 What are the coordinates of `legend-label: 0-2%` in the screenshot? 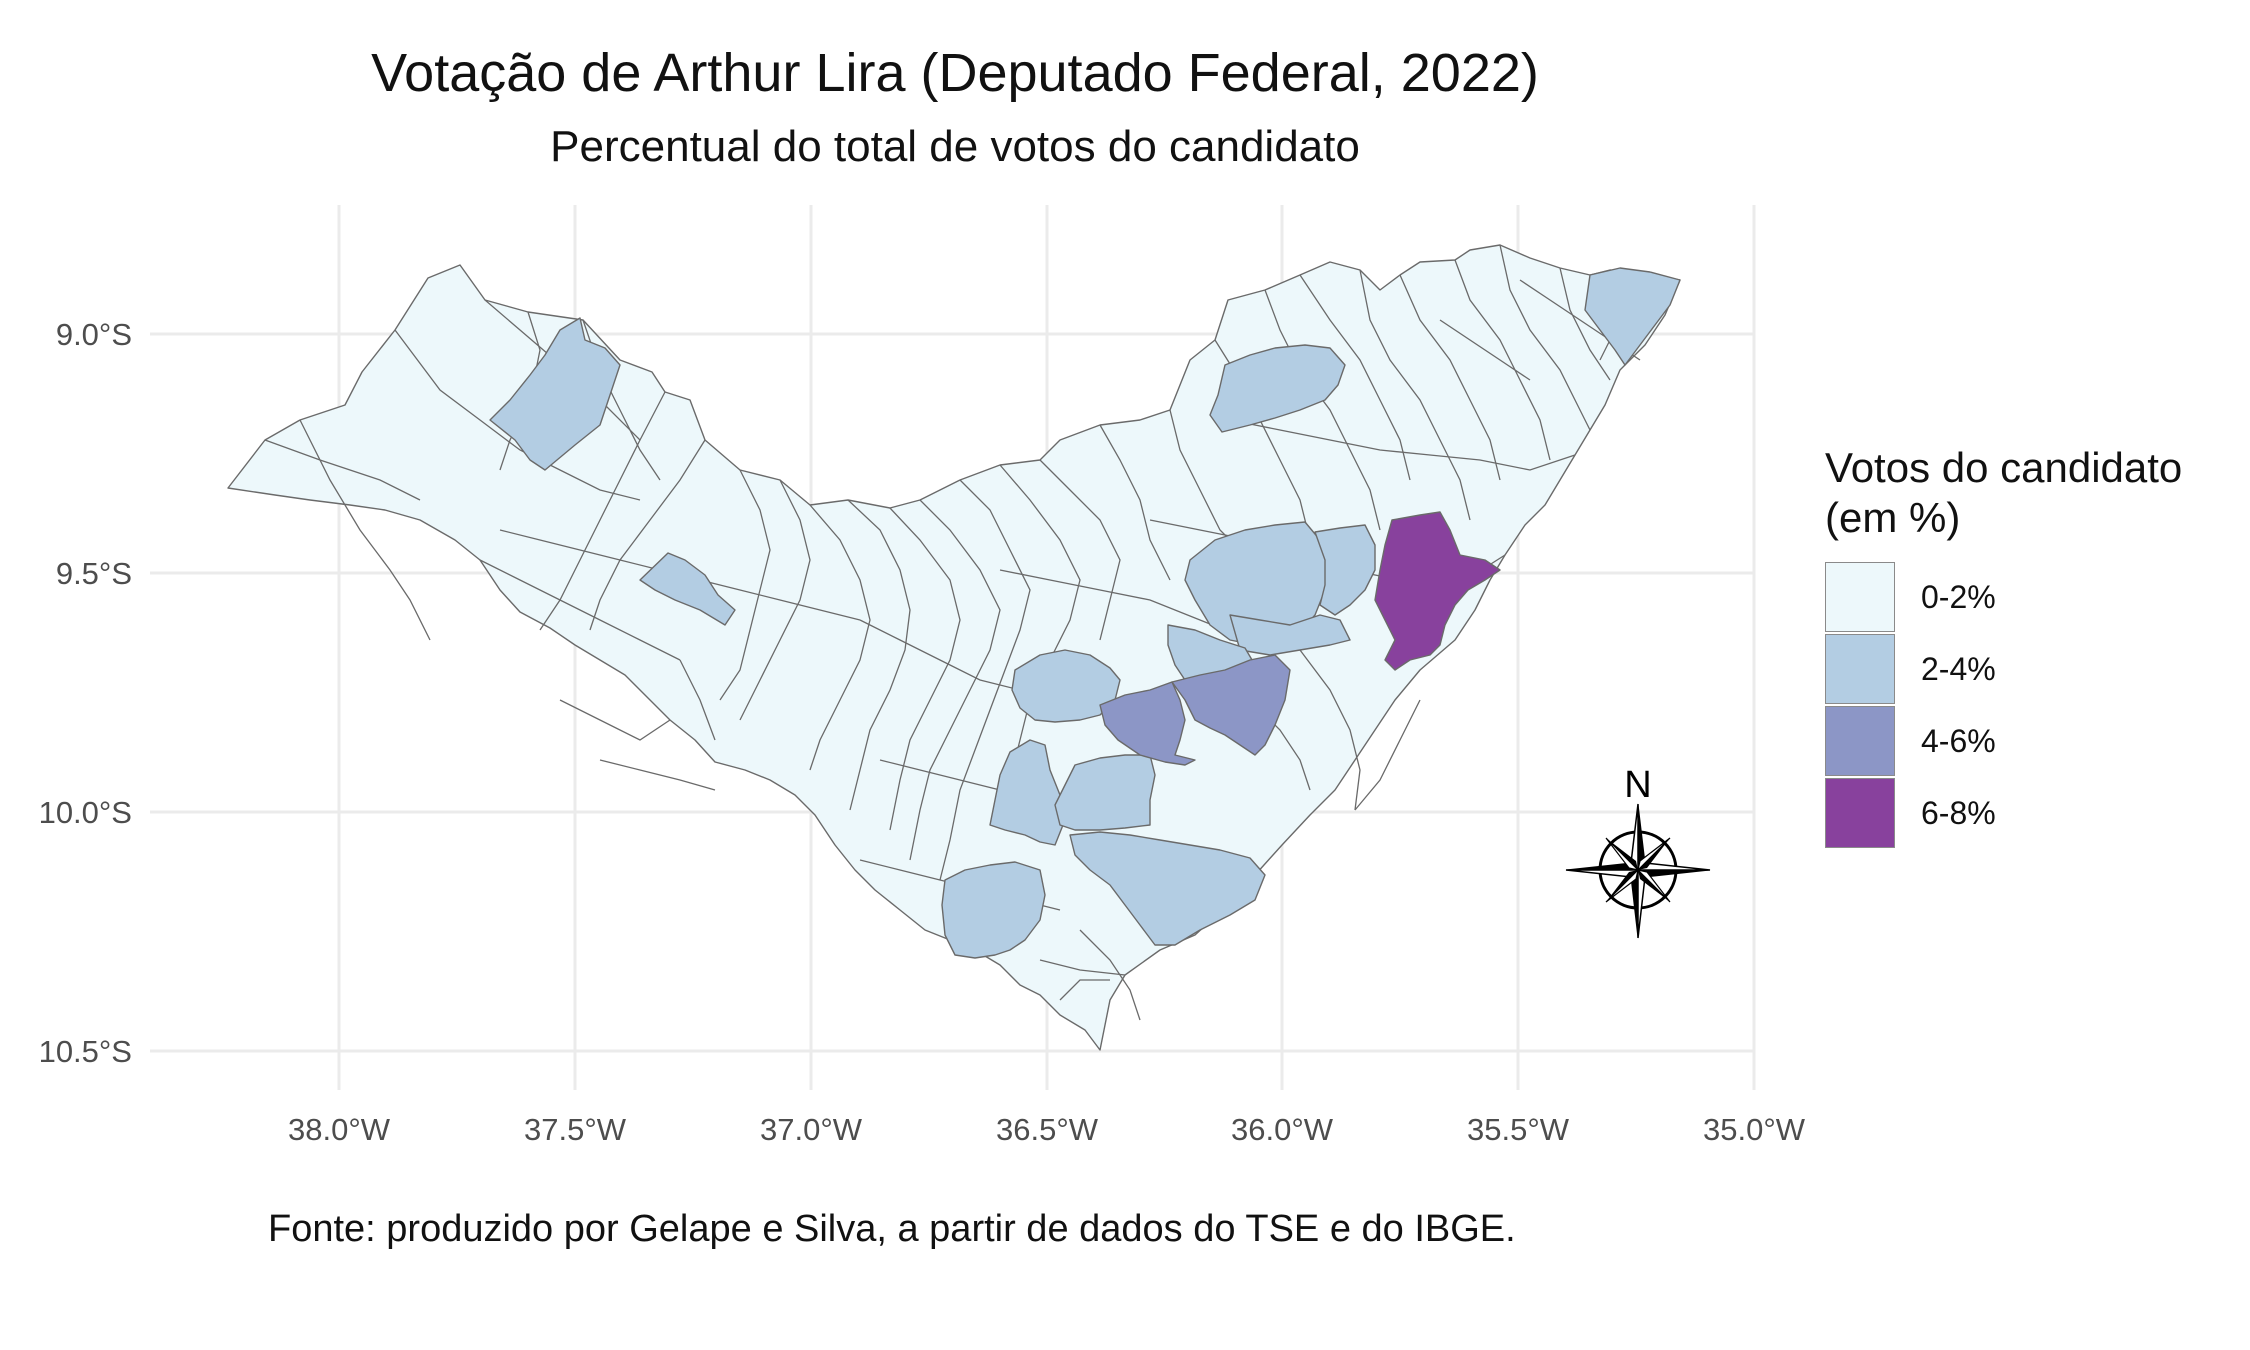 It's located at (1958, 596).